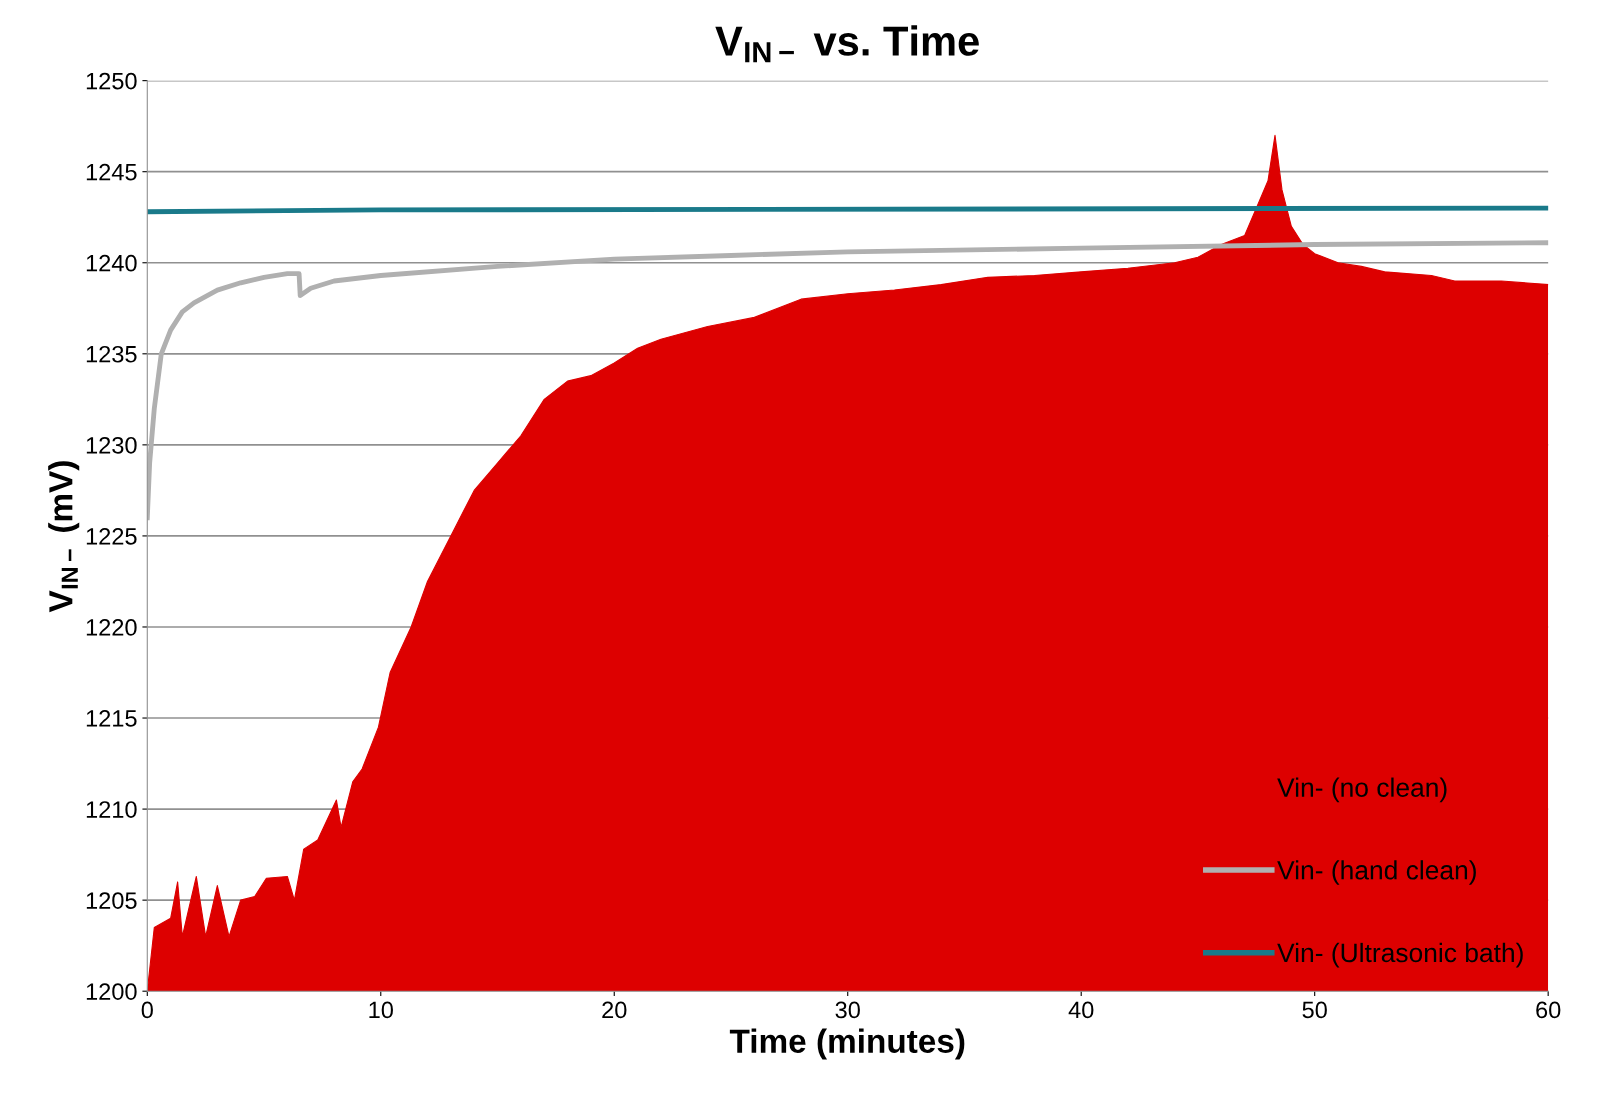 The image size is (1601, 1120). What do you see at coordinates (847, 1010) in the screenshot?
I see `x-tick-label: 30` at bounding box center [847, 1010].